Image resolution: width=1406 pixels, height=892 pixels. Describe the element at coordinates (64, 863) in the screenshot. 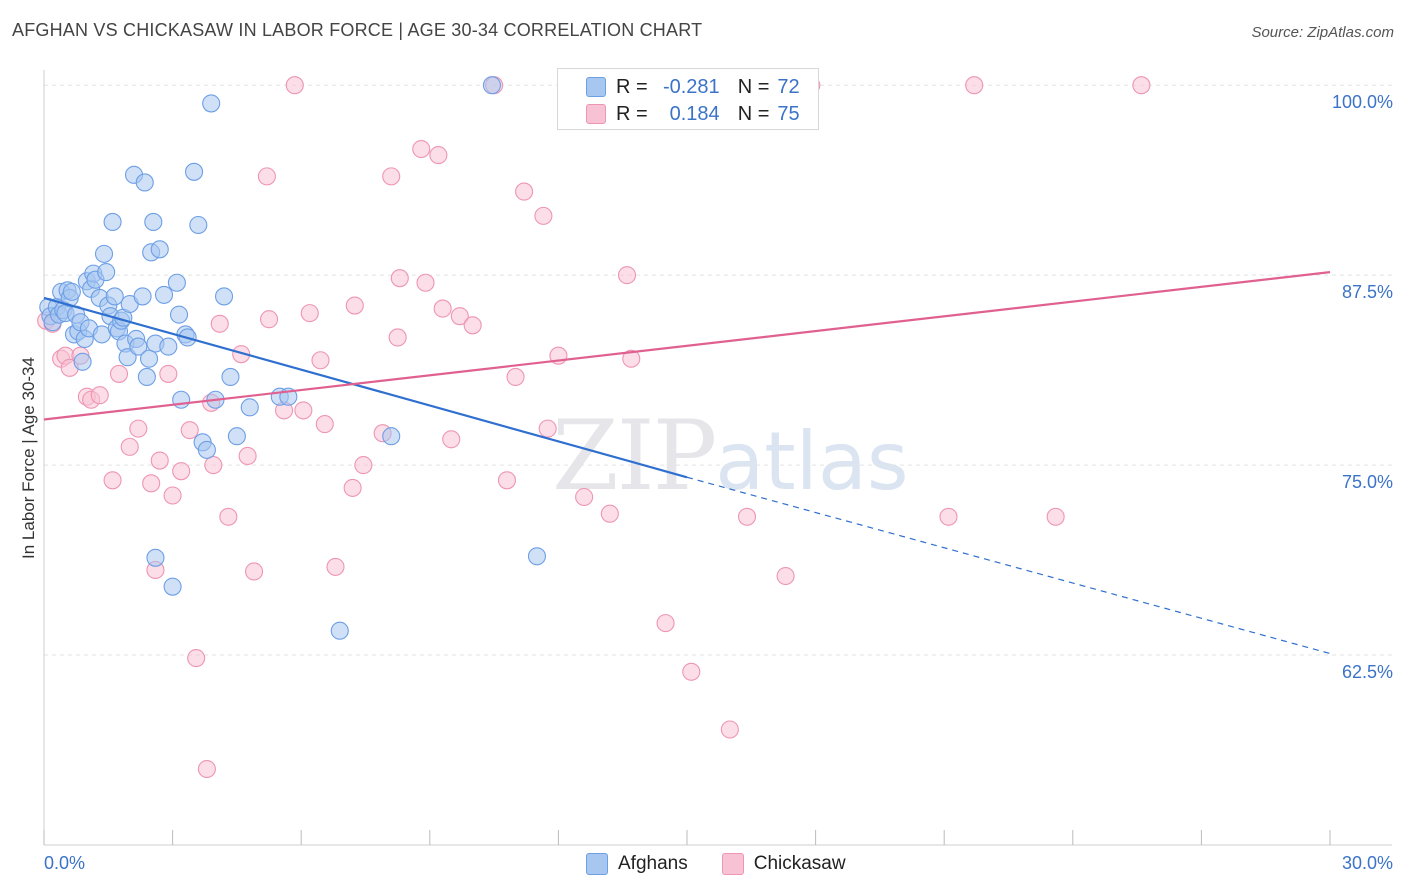

I see `x-tick-label-min: 0.0%` at that location.